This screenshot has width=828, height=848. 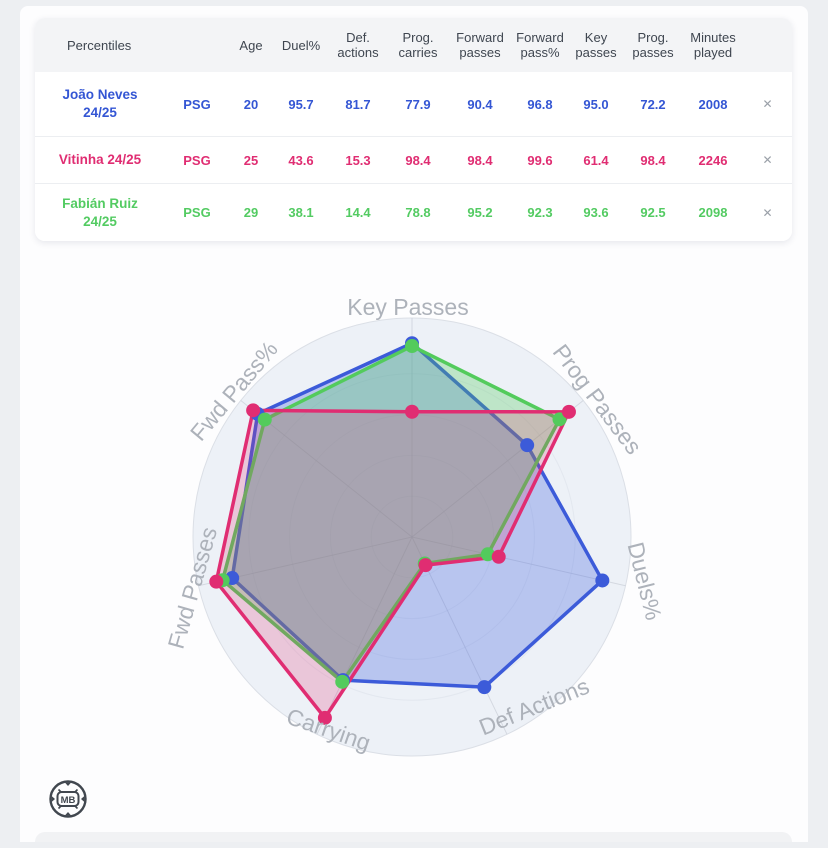 What do you see at coordinates (251, 45) in the screenshot?
I see `column-header: Age` at bounding box center [251, 45].